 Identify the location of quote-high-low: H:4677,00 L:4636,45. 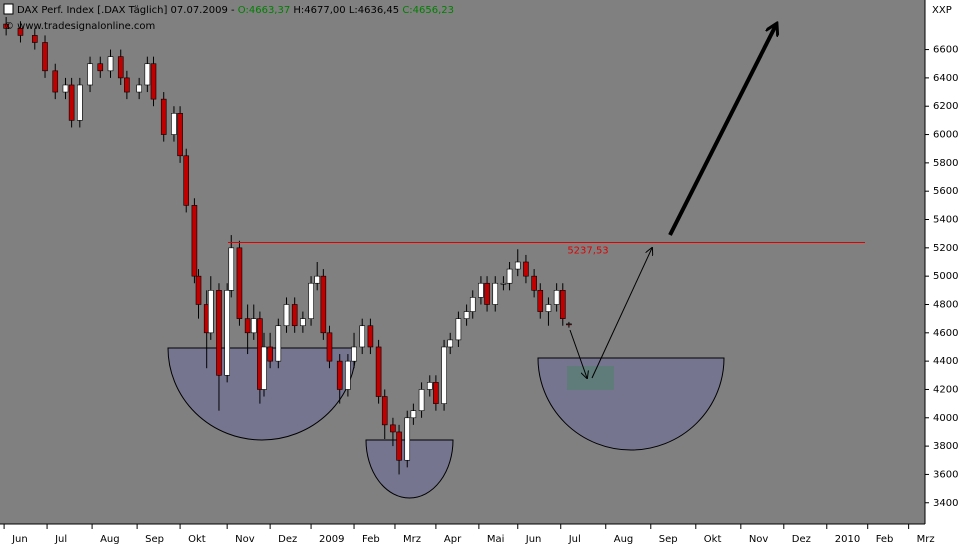
(346, 10).